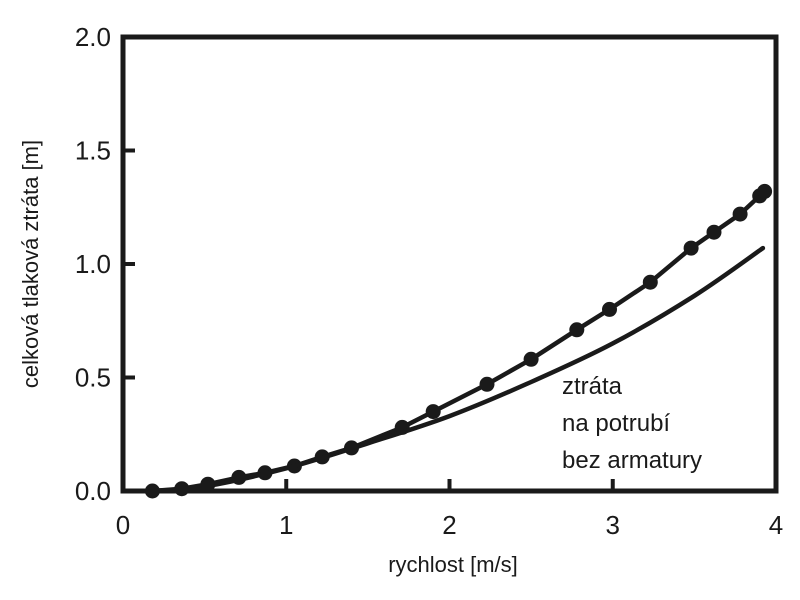 This screenshot has width=800, height=600. What do you see at coordinates (776, 525) in the screenshot?
I see `x-tick-label-4: 4` at bounding box center [776, 525].